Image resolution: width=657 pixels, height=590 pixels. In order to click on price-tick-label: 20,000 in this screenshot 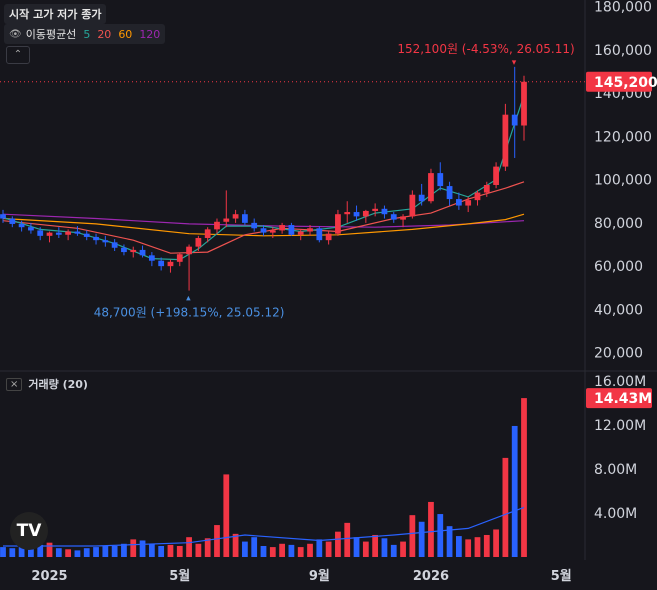, I will do `click(618, 354)`.